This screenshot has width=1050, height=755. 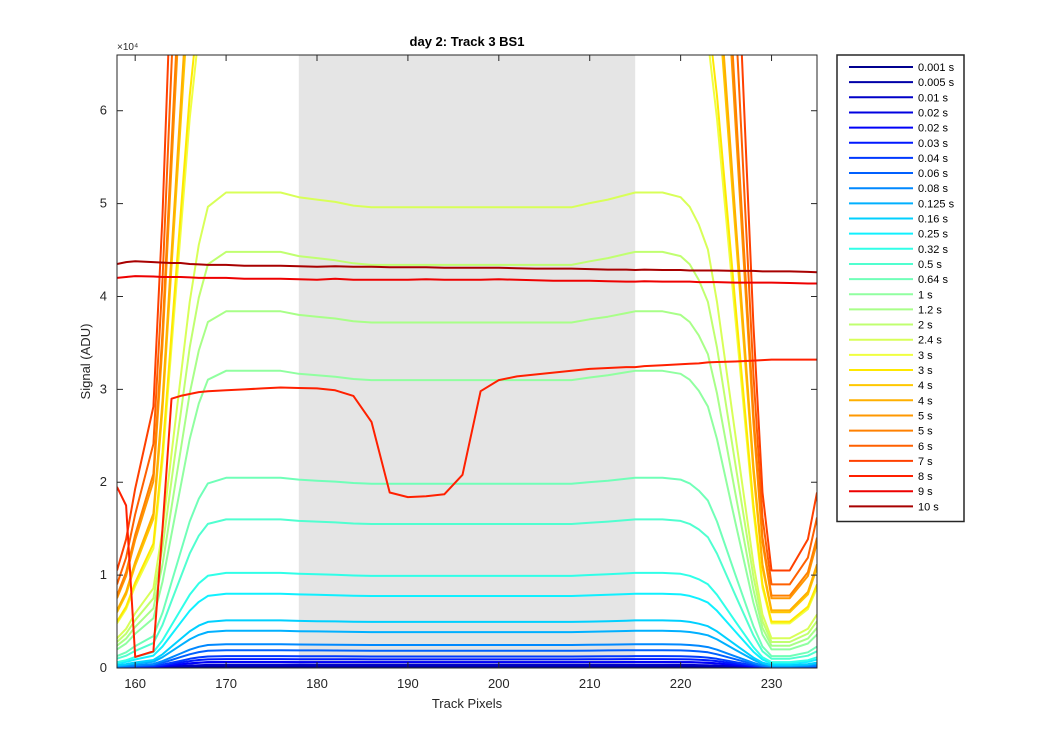 What do you see at coordinates (936, 204) in the screenshot?
I see `legend-entry-label: 0.125 s` at bounding box center [936, 204].